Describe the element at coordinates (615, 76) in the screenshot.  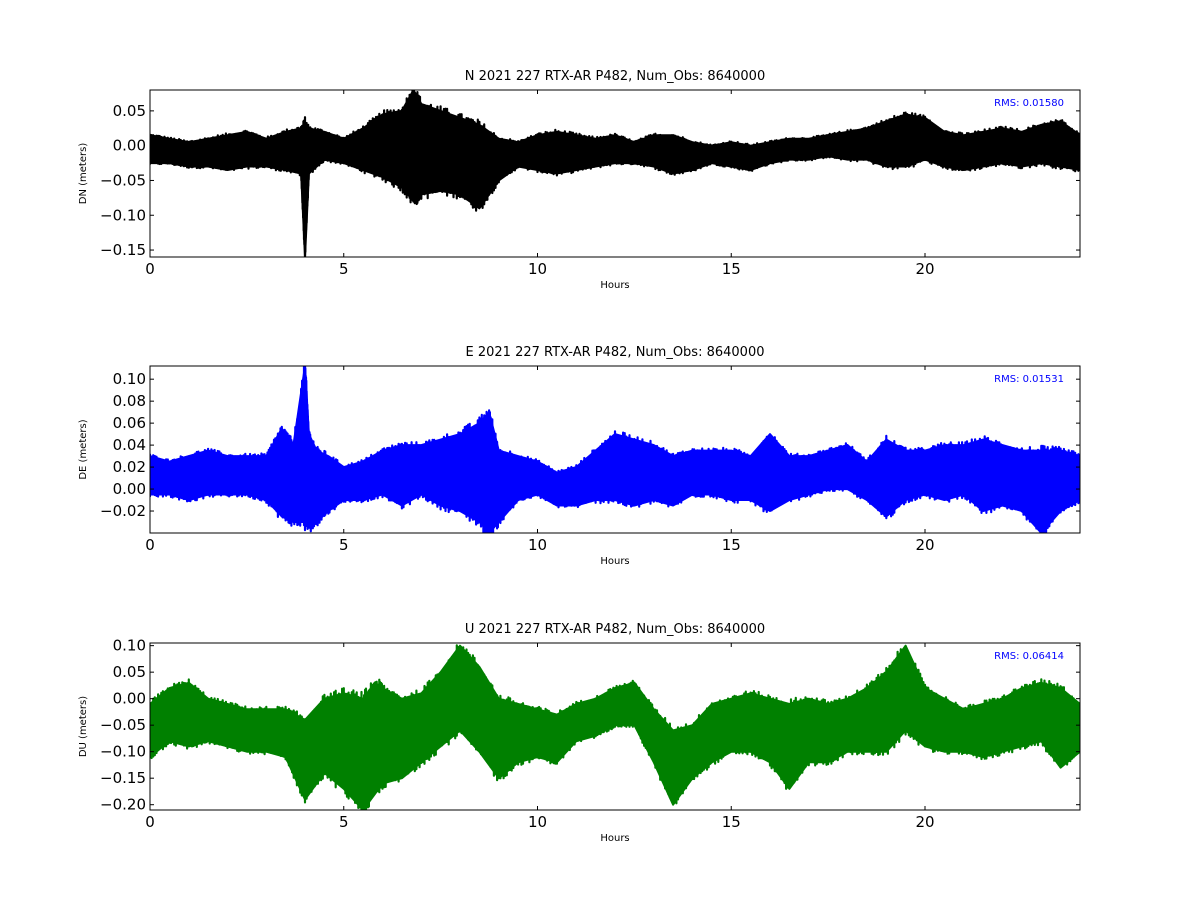
I see `chart-title-north: N 2021 227 RTX-AR P482, Num_Obs: 8640000` at that location.